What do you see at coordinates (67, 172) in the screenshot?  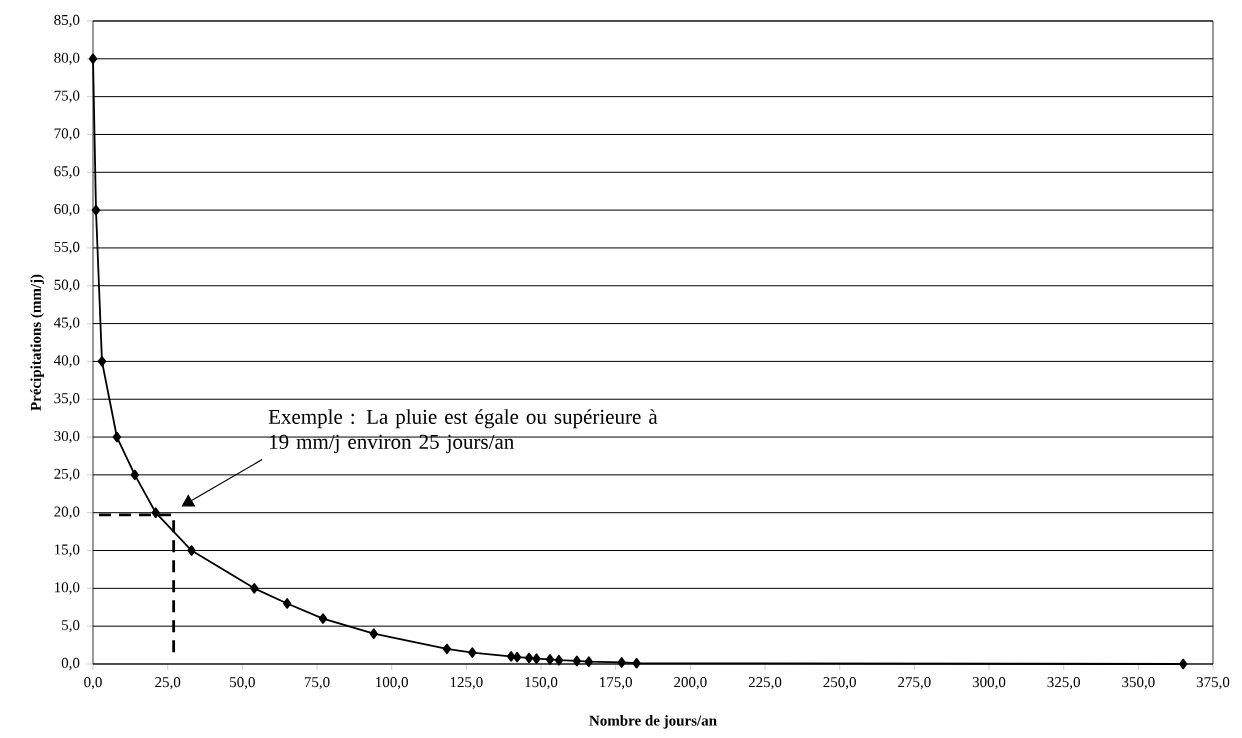 I see `y-tick-label: 65,0` at bounding box center [67, 172].